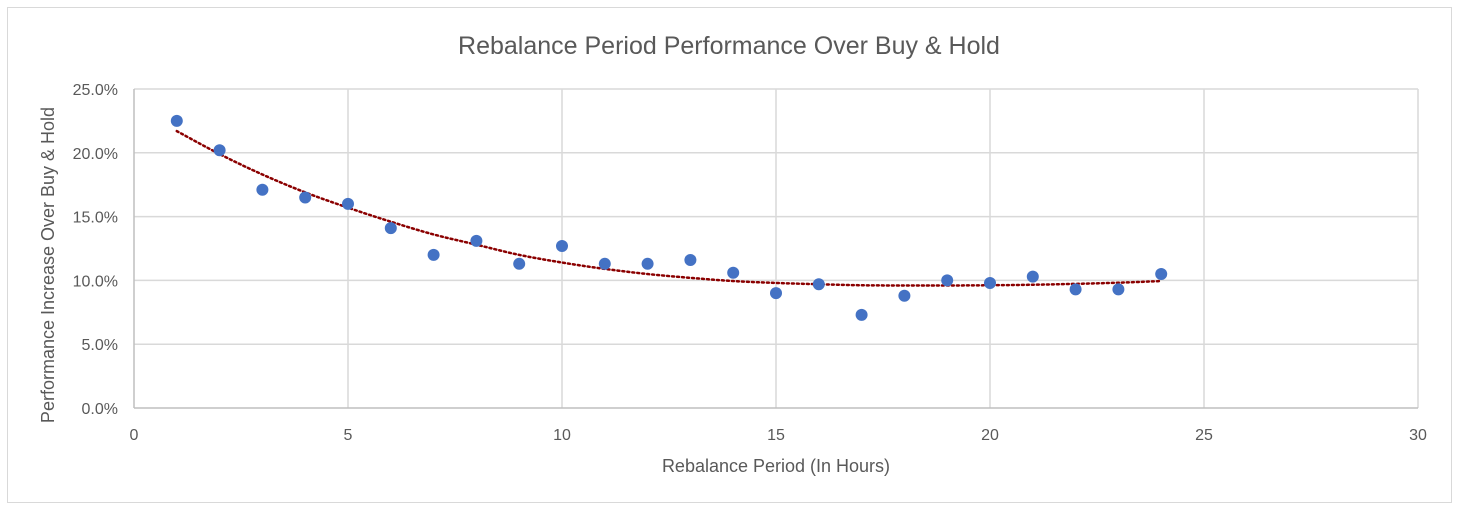 The image size is (1460, 513). What do you see at coordinates (990, 435) in the screenshot?
I see `x-tick-label: 20` at bounding box center [990, 435].